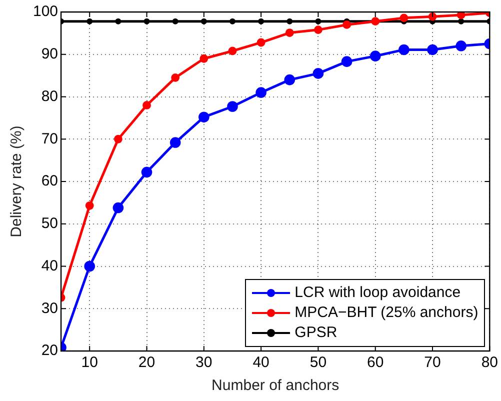 The height and width of the screenshot is (401, 501). What do you see at coordinates (49, 96) in the screenshot?
I see `y-tick-label: 80` at bounding box center [49, 96].